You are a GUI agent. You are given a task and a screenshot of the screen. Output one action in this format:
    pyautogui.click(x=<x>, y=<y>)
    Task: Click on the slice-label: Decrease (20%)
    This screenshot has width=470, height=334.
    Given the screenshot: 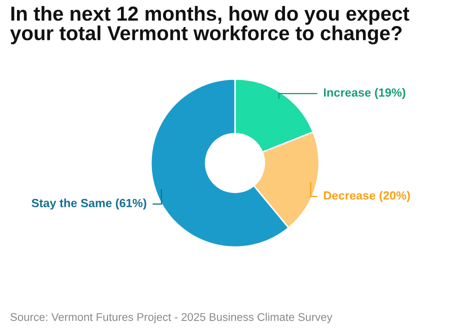 What is the action you would take?
    pyautogui.click(x=367, y=196)
    